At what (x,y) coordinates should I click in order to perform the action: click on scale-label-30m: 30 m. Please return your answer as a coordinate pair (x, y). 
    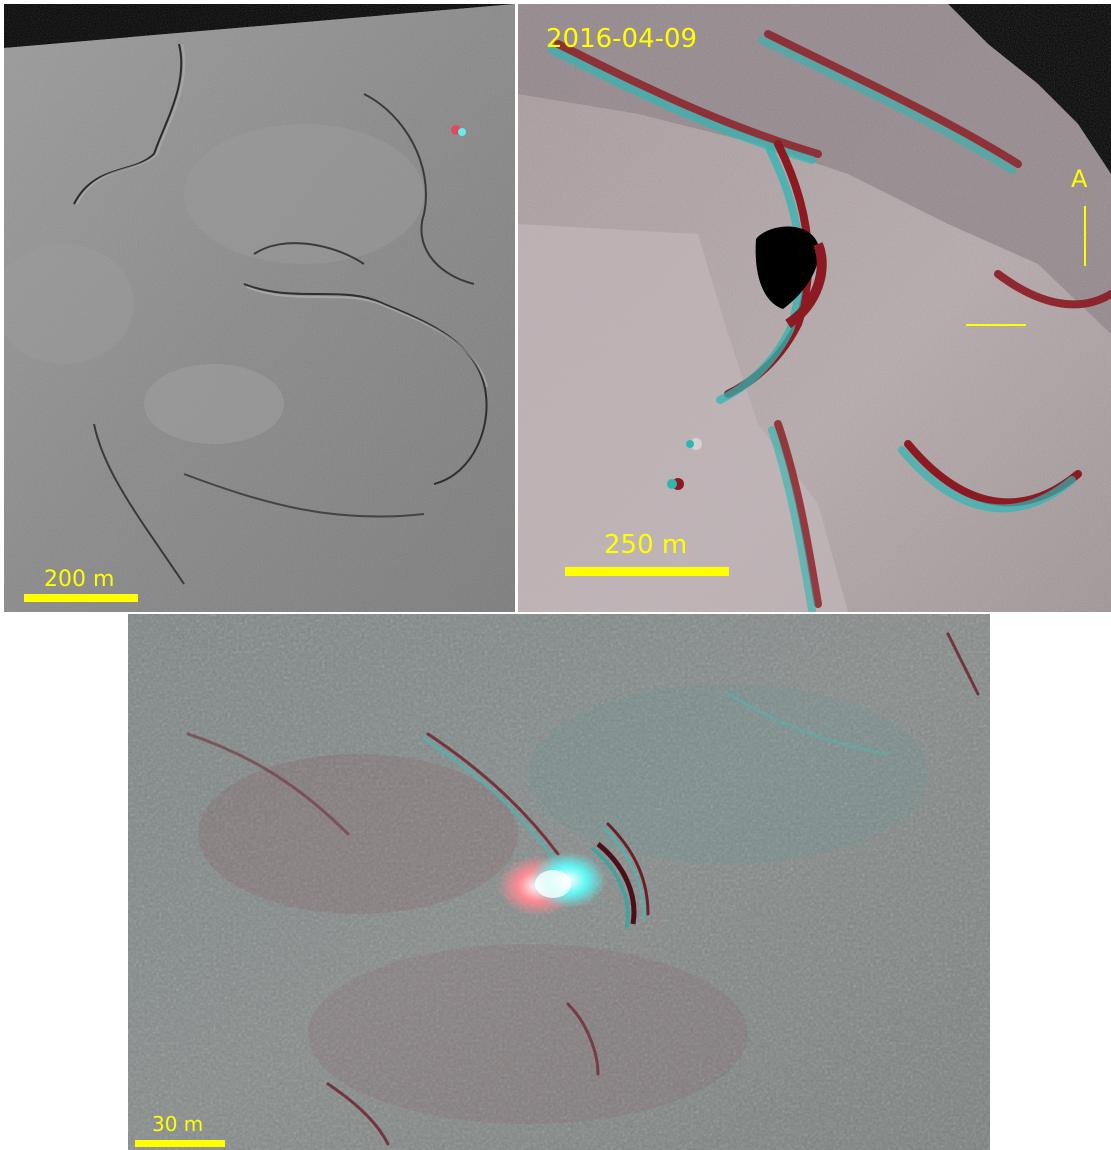
    Looking at the image, I should click on (178, 1124).